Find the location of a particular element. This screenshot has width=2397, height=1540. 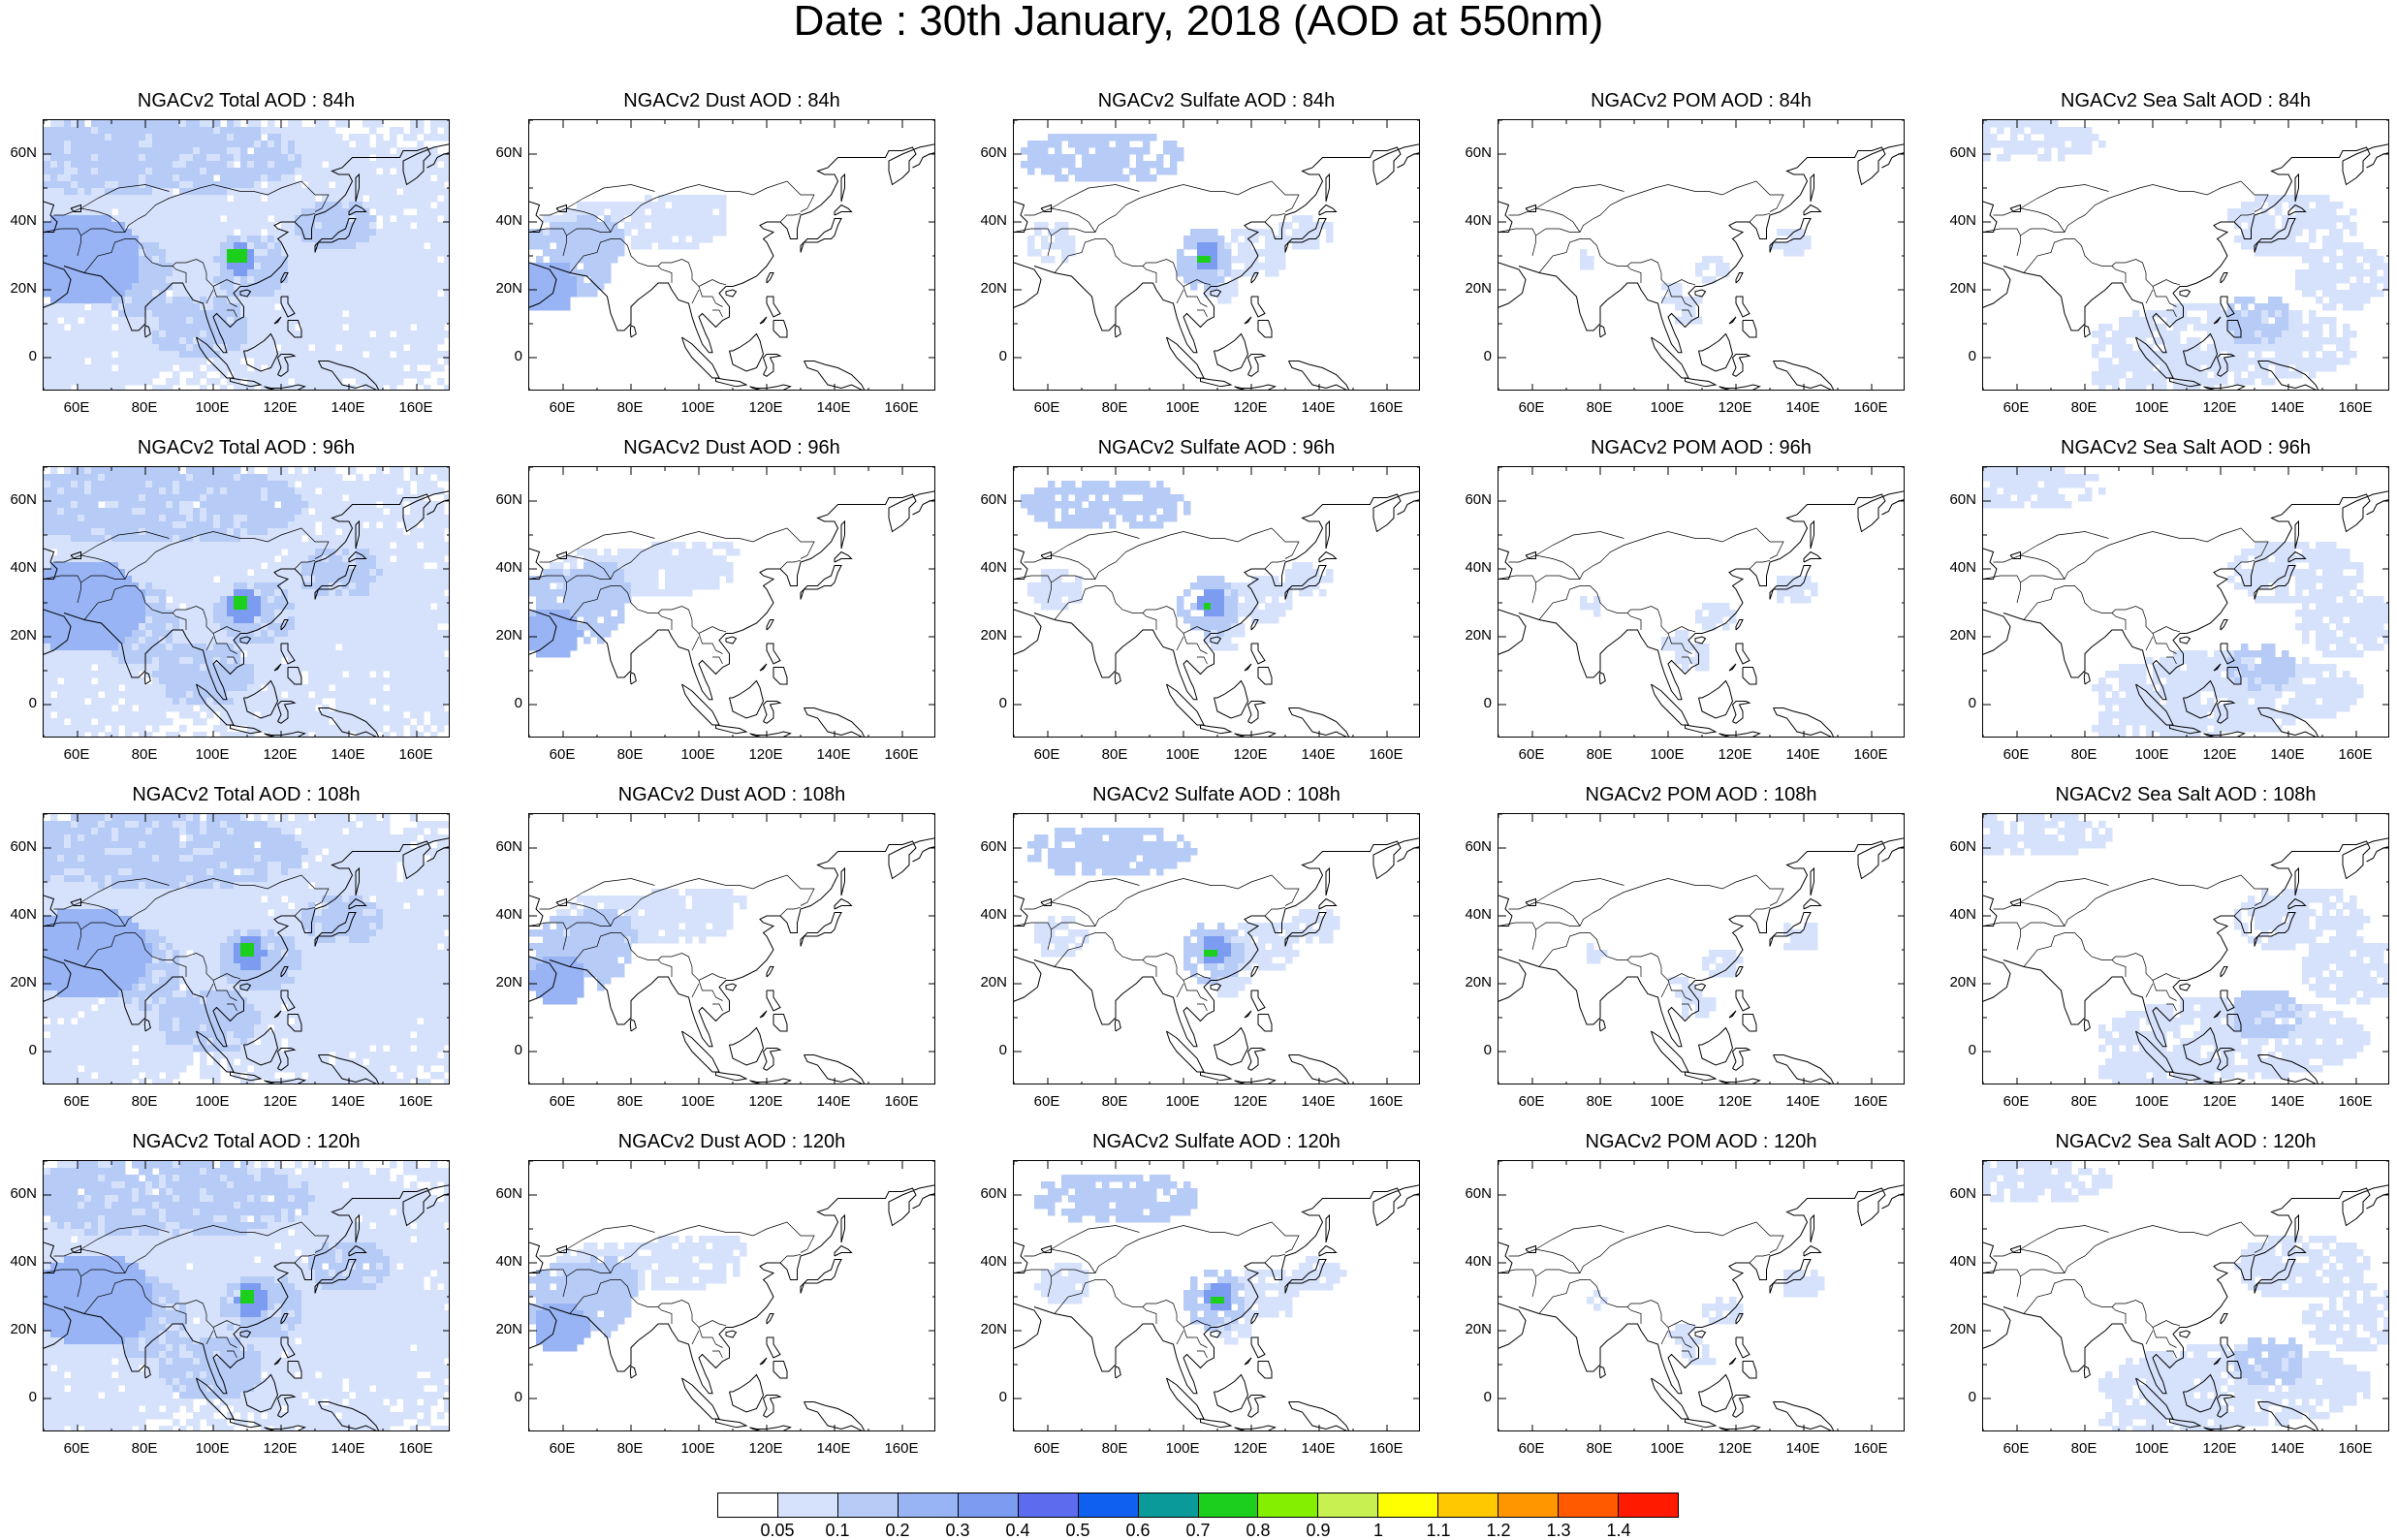

colorbar-tick-label: 0.05 is located at coordinates (778, 1530).